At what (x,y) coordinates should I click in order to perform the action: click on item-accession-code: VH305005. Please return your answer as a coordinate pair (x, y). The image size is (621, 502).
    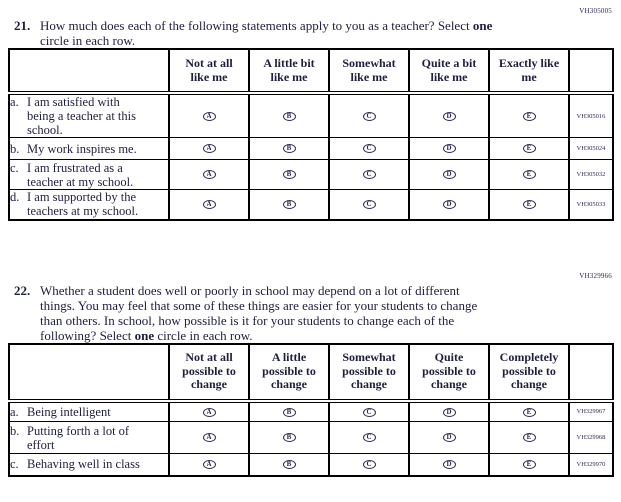
    Looking at the image, I should click on (595, 11).